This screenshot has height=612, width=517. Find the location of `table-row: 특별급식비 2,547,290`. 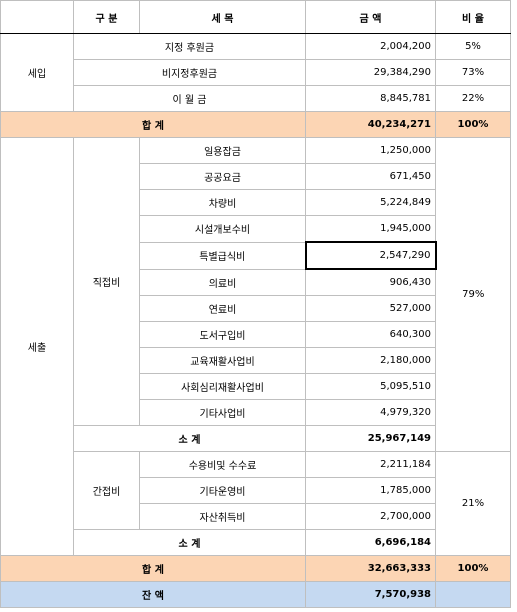

table-row: 특별급식비 2,547,290 is located at coordinates (256, 255).